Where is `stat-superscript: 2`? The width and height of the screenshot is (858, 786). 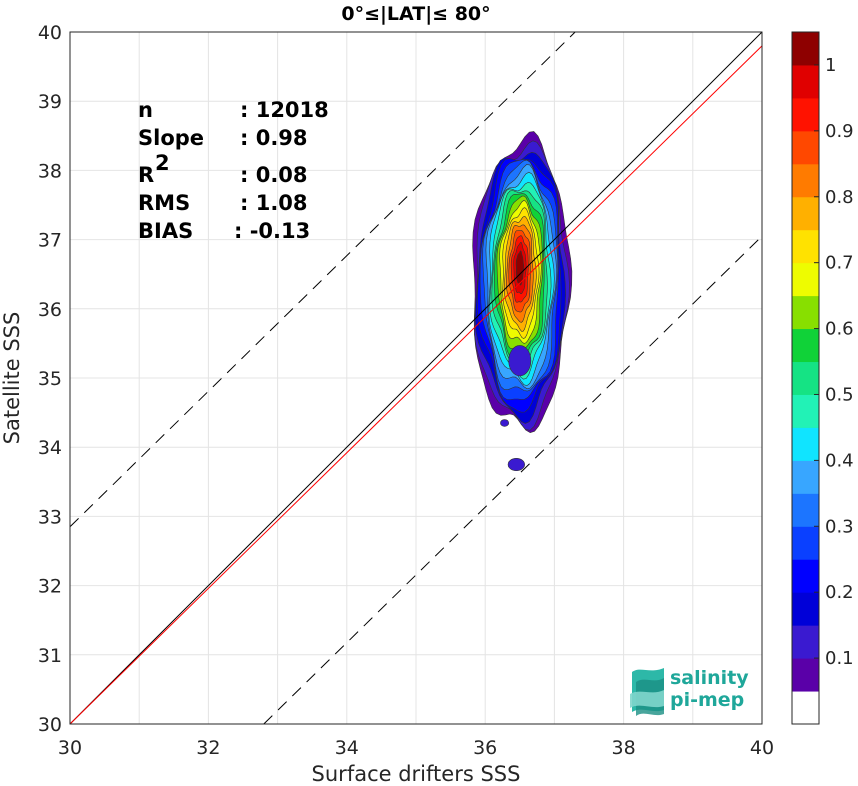 stat-superscript: 2 is located at coordinates (162, 163).